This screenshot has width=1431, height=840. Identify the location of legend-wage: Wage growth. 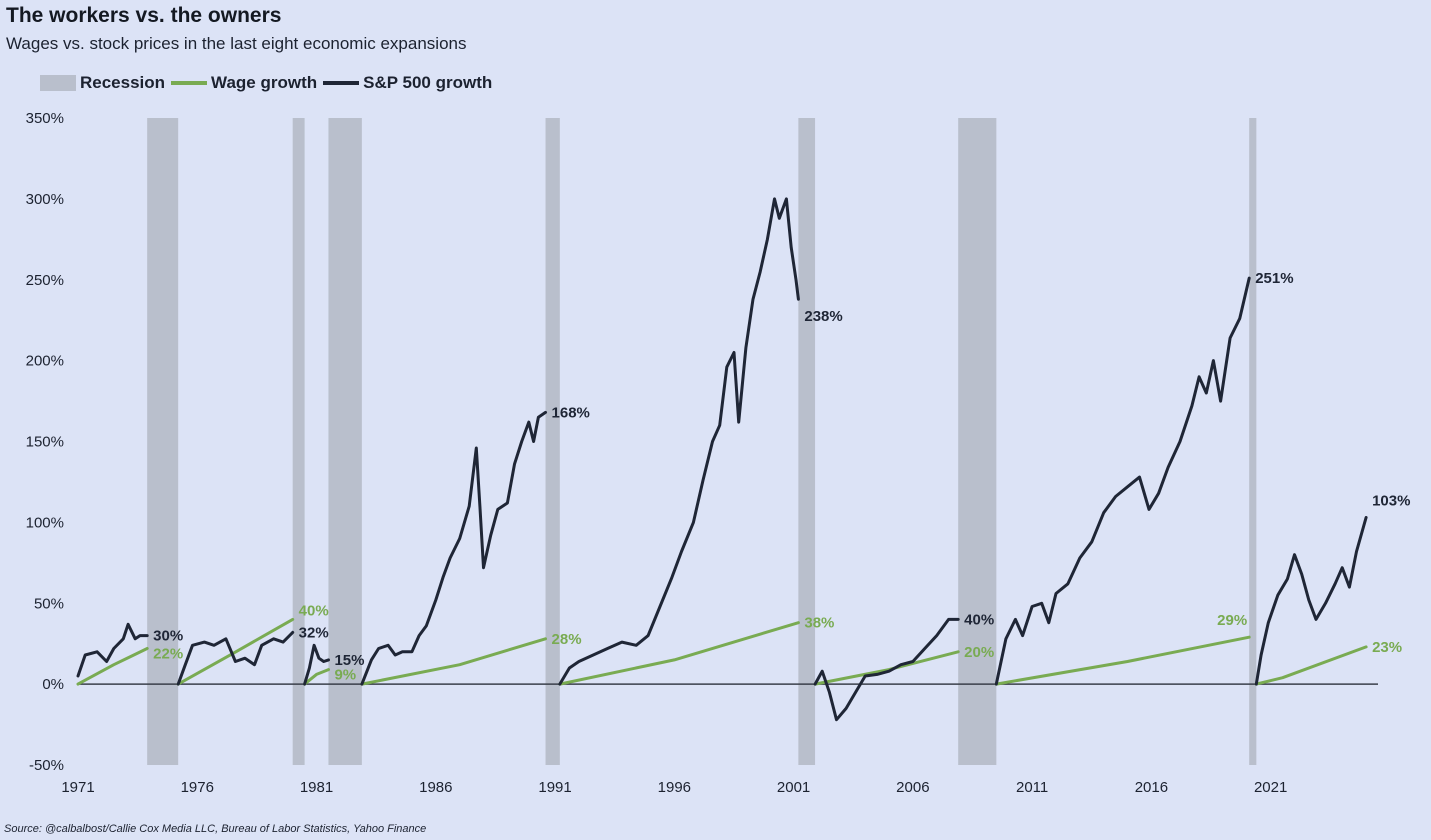
(244, 83).